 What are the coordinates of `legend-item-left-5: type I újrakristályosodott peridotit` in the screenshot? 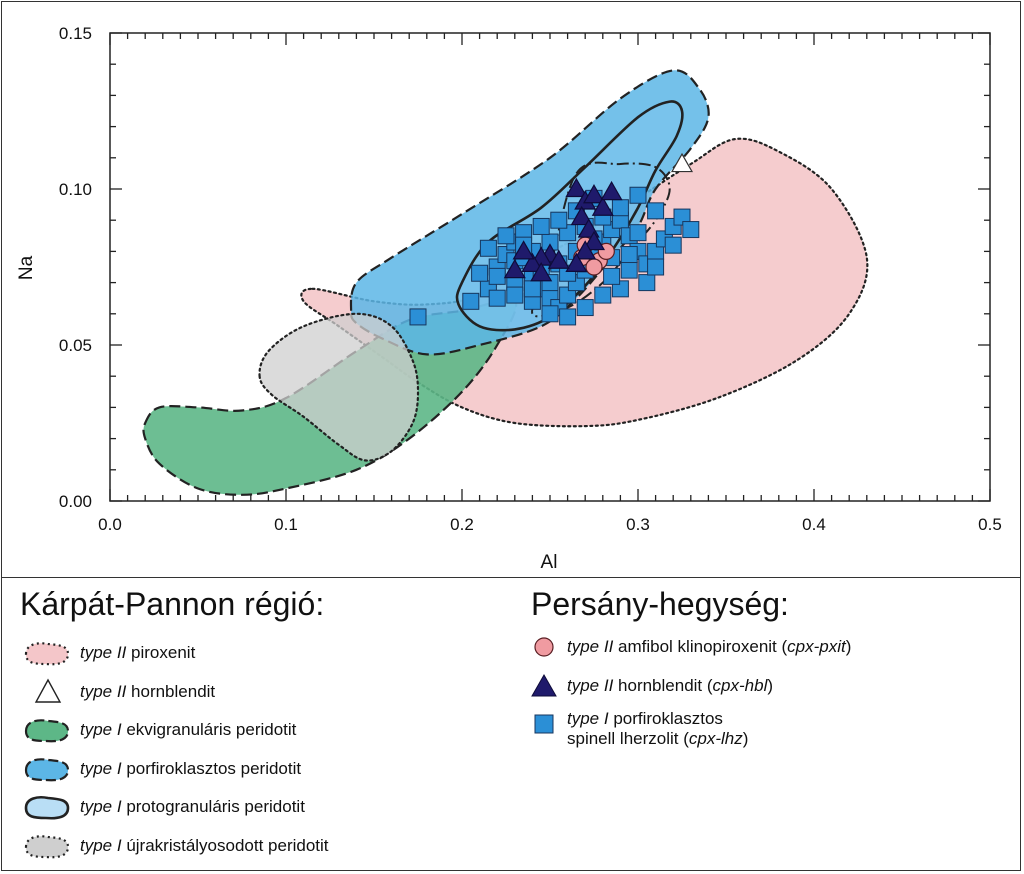 It's located at (173, 846).